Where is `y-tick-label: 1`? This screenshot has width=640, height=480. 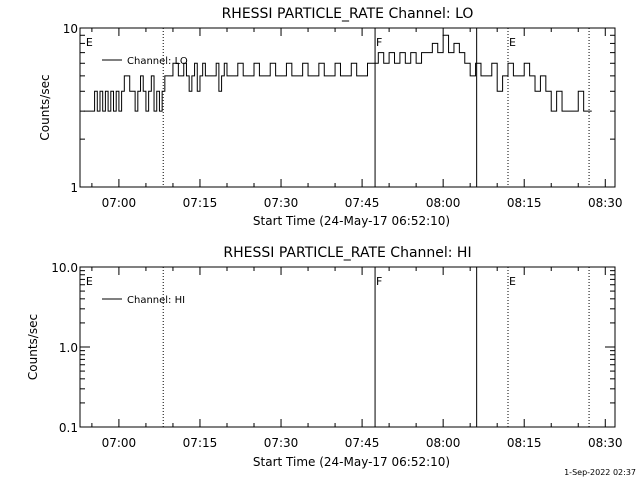
y-tick-label: 1 is located at coordinates (74, 188).